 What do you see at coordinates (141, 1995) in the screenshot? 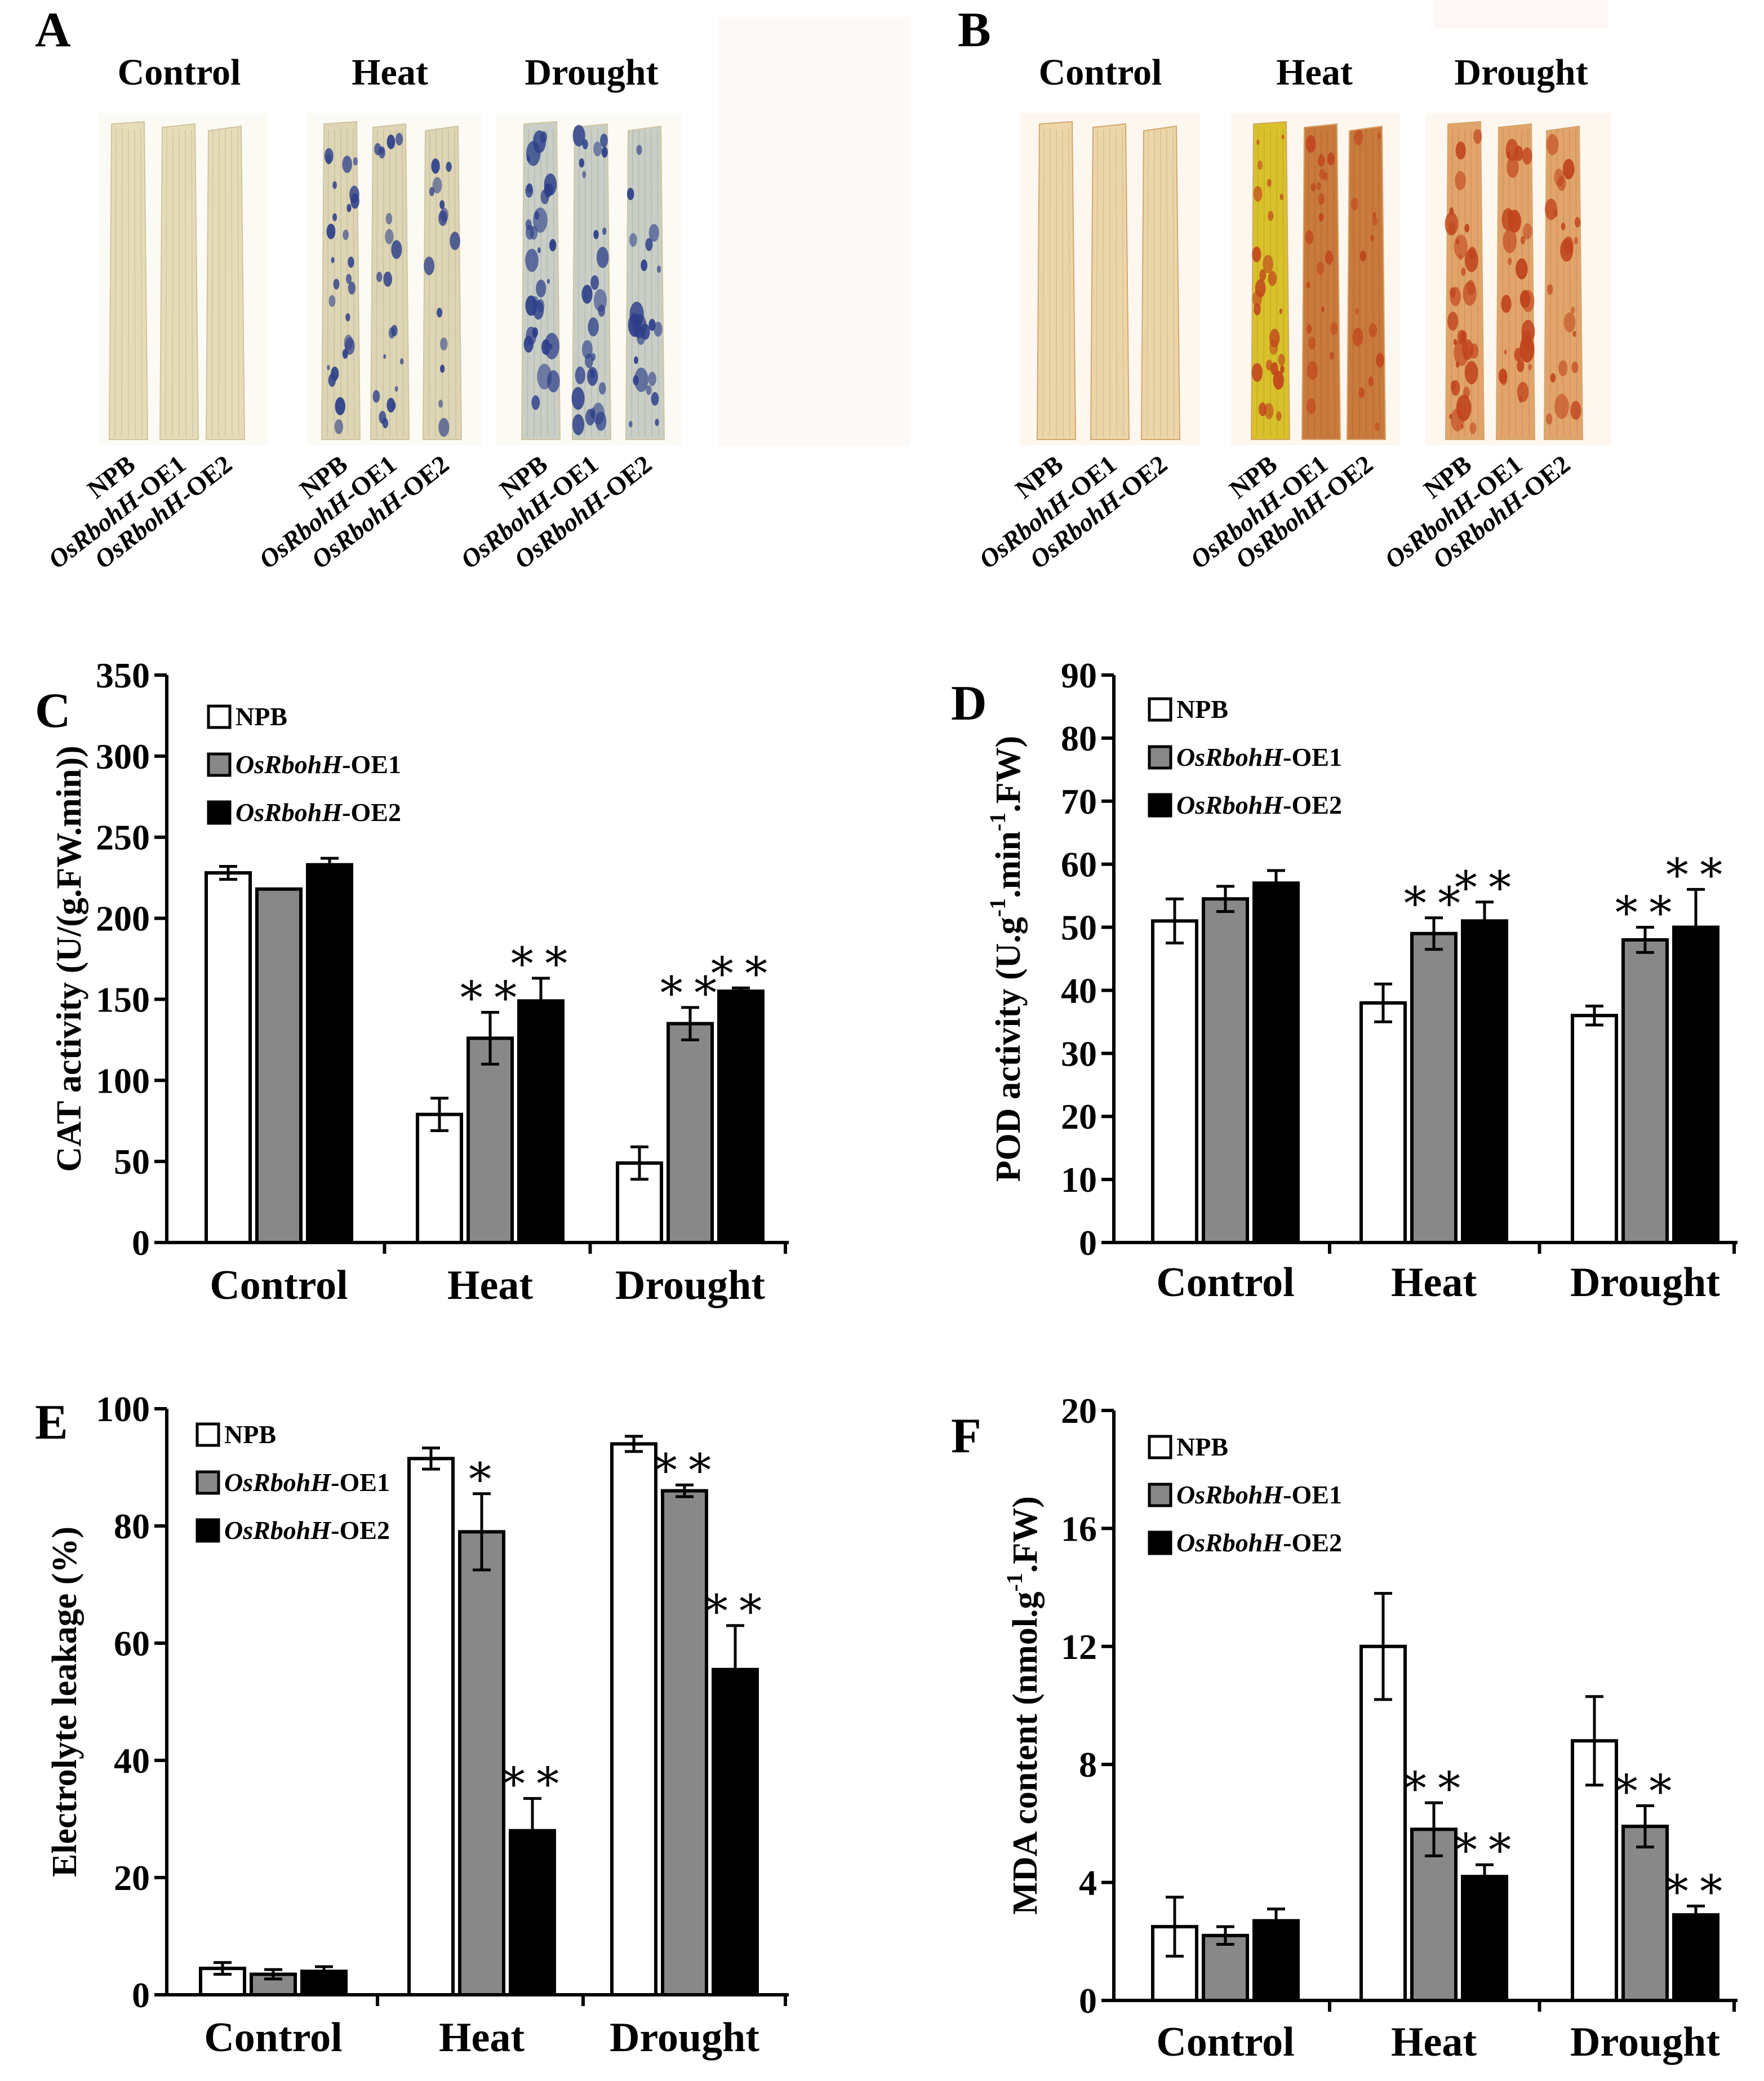
I see `y-tick-label: 0` at bounding box center [141, 1995].